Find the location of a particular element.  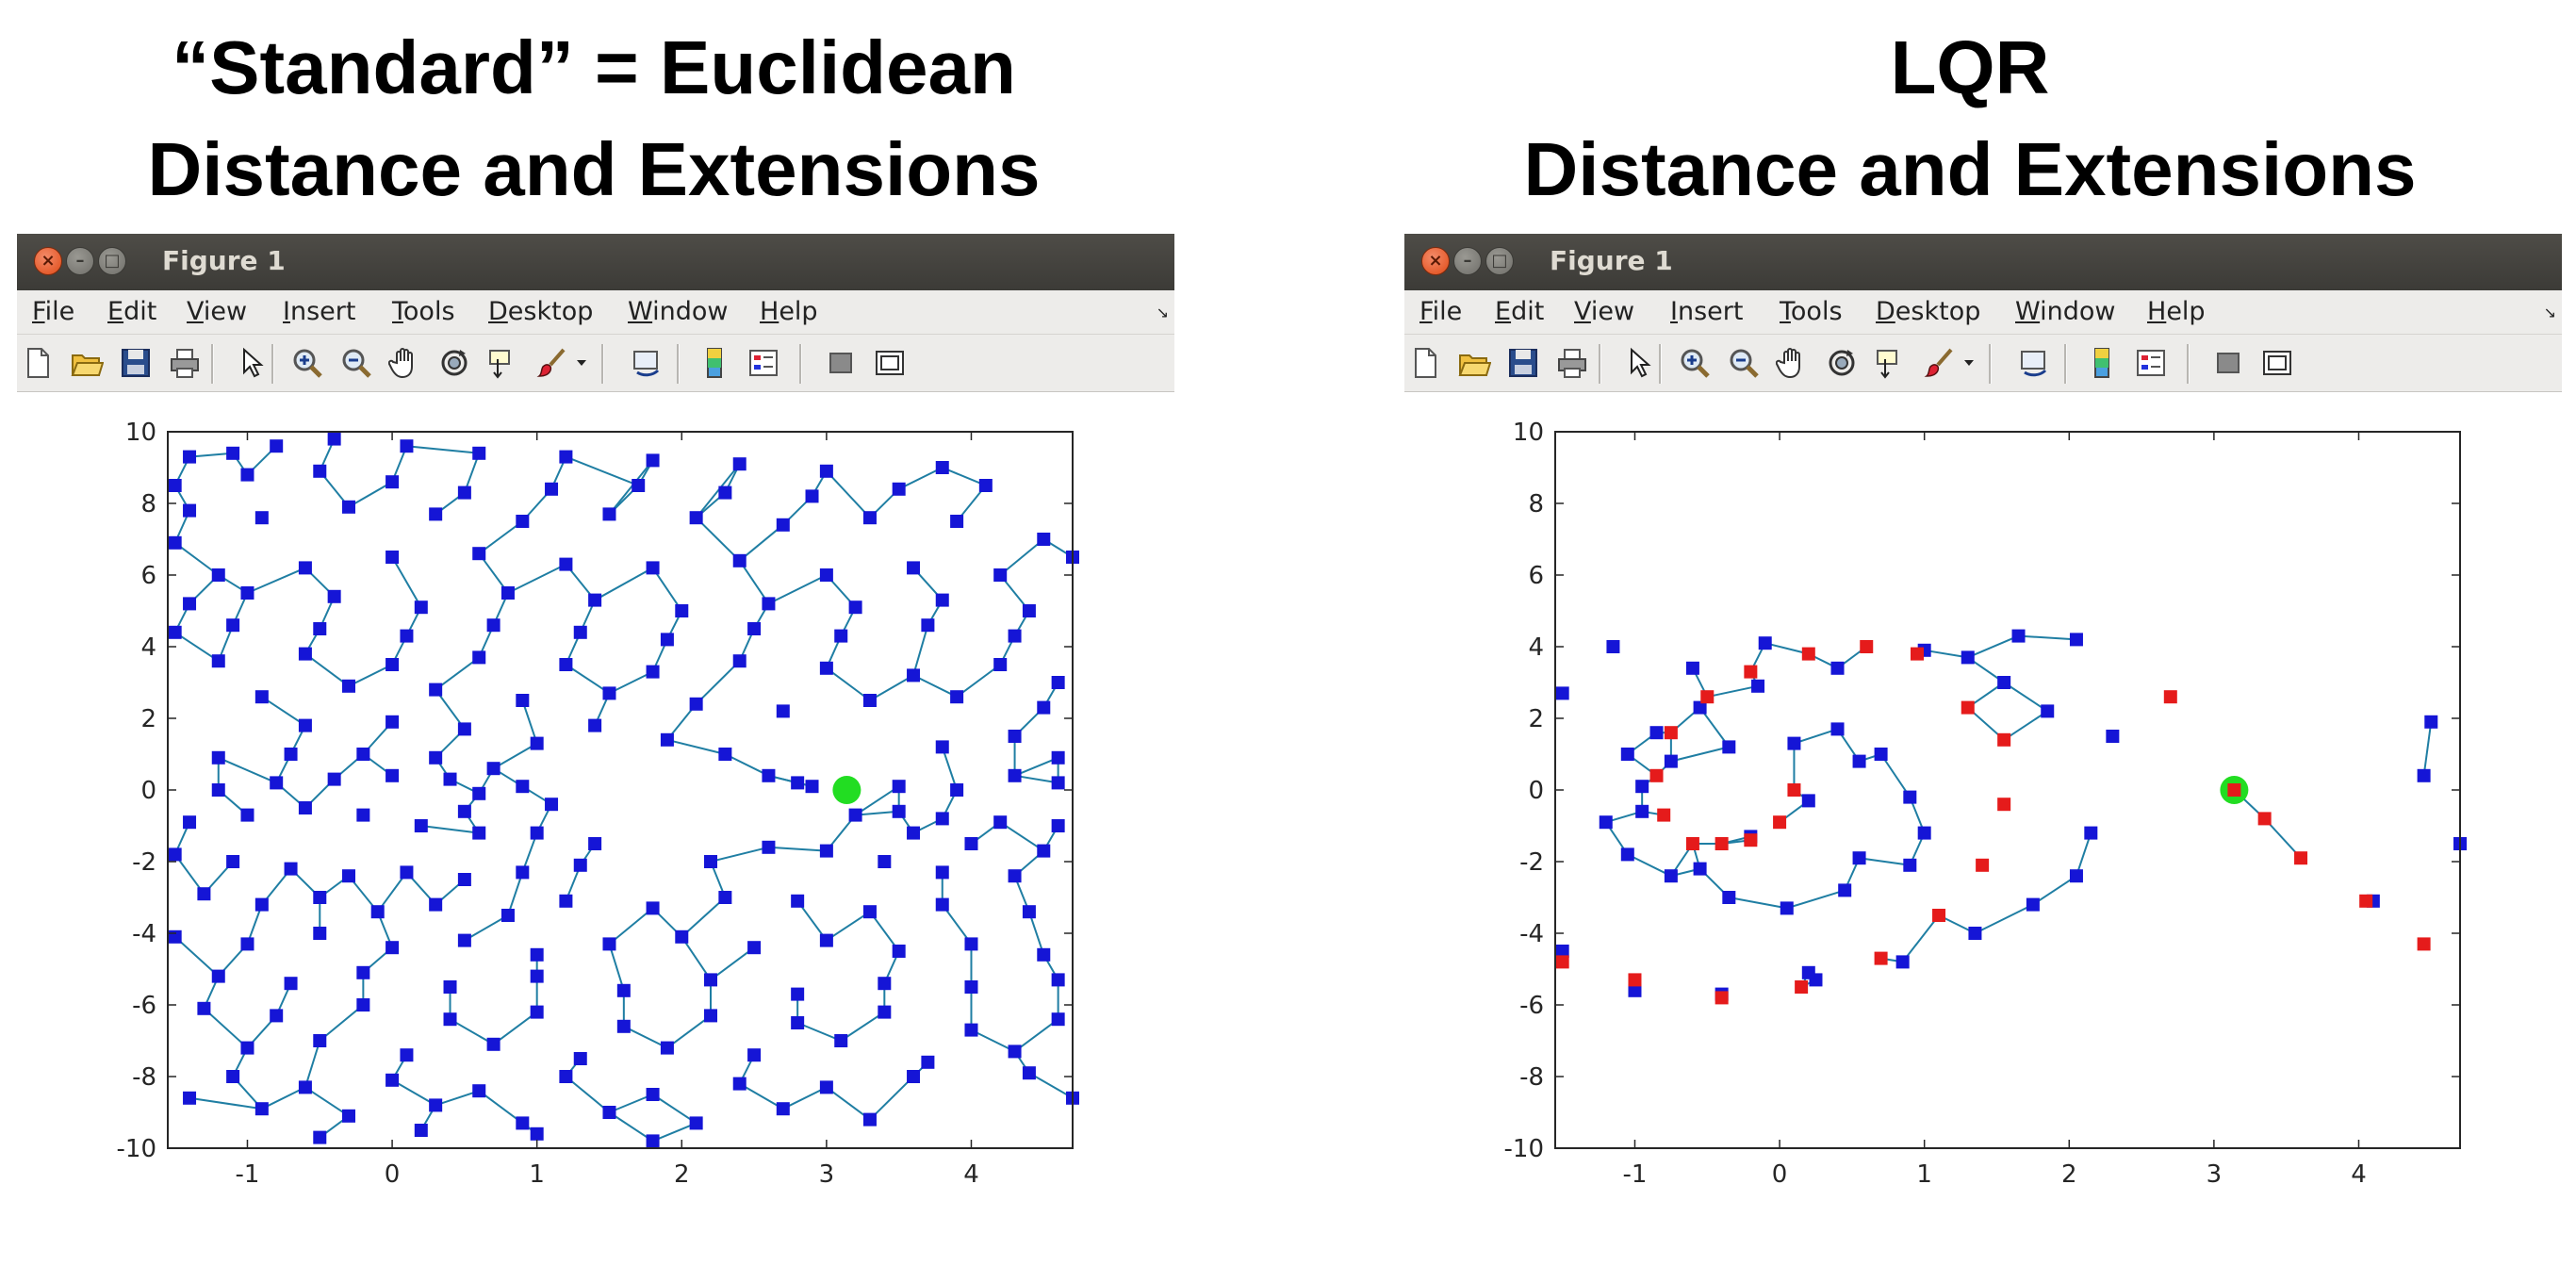

x-tick-label: 0 is located at coordinates (1780, 1174).